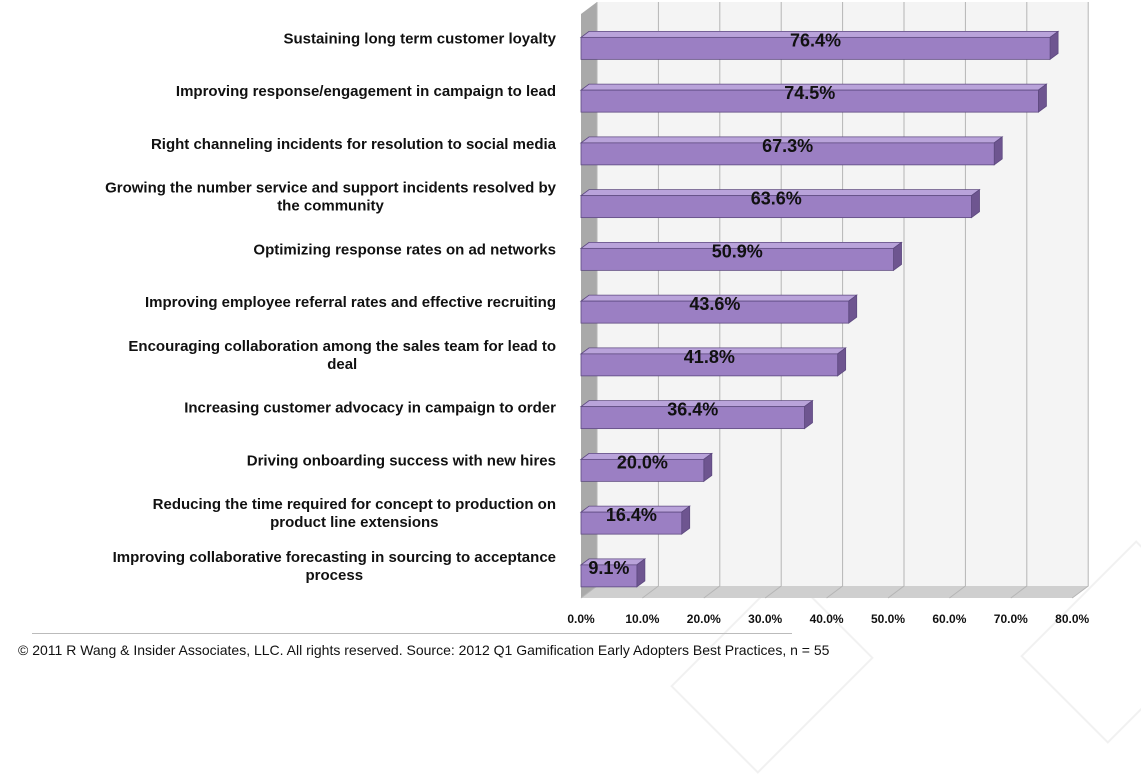  What do you see at coordinates (888, 619) in the screenshot?
I see `x-tick-label: 50.0%` at bounding box center [888, 619].